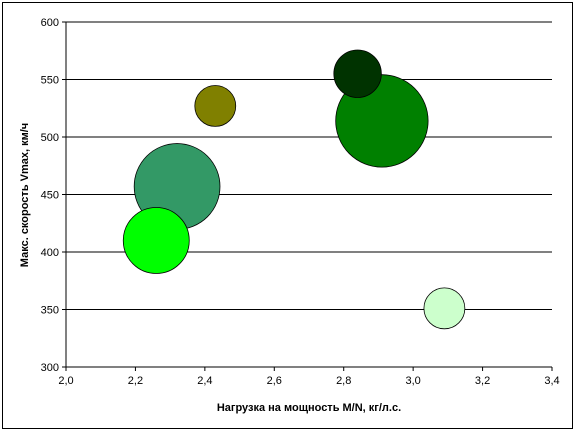 Image resolution: width=577 pixels, height=433 pixels. Describe the element at coordinates (25, 195) in the screenshot. I see `y-axis-title: Макс. скорость Vmax, км/ч` at that location.